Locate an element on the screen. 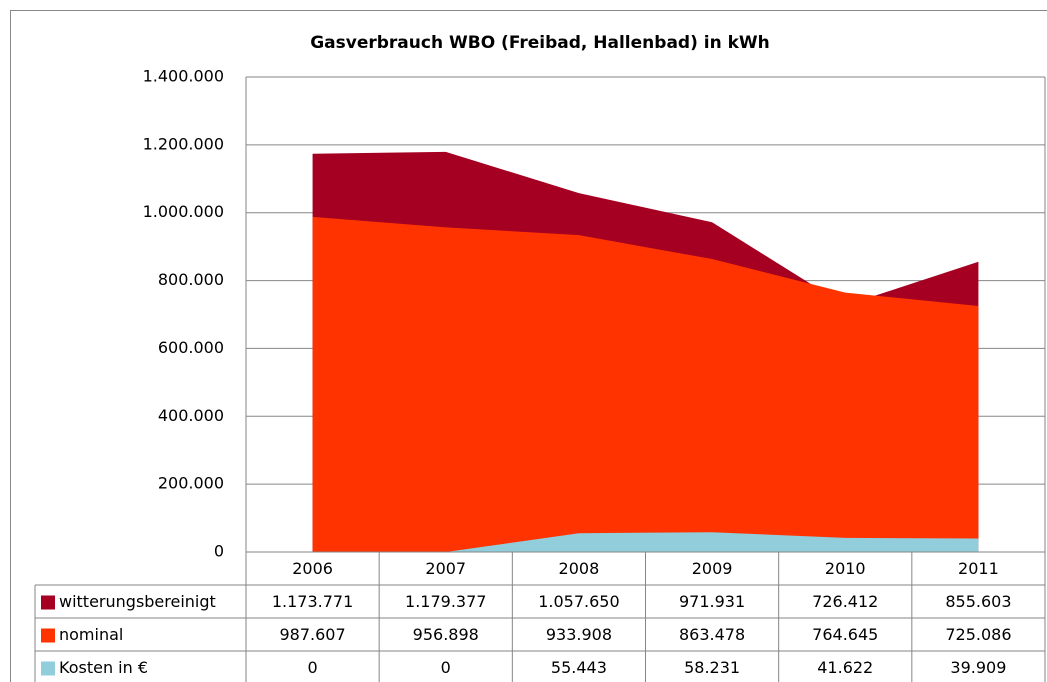 The height and width of the screenshot is (682, 1047). x-tick-label: 2008 is located at coordinates (579, 568).